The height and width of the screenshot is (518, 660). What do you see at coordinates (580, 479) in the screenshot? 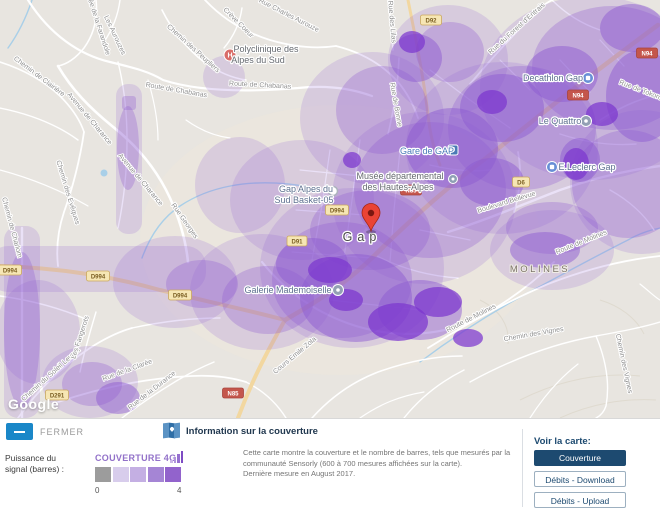
I see `debits-download-button: Débits - Download` at bounding box center [580, 479].